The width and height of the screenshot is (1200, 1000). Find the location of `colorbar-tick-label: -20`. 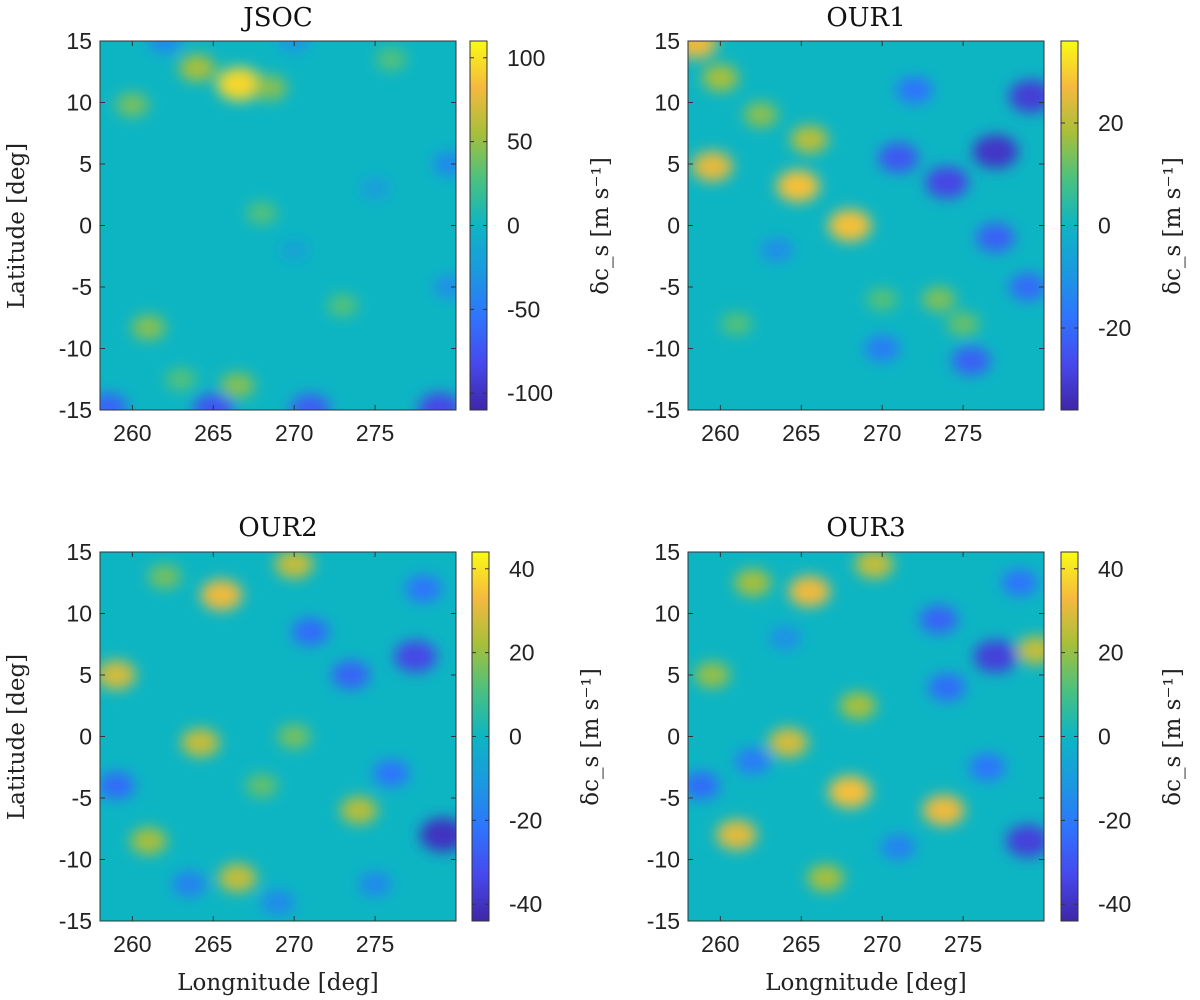

colorbar-tick-label: -20 is located at coordinates (1114, 820).